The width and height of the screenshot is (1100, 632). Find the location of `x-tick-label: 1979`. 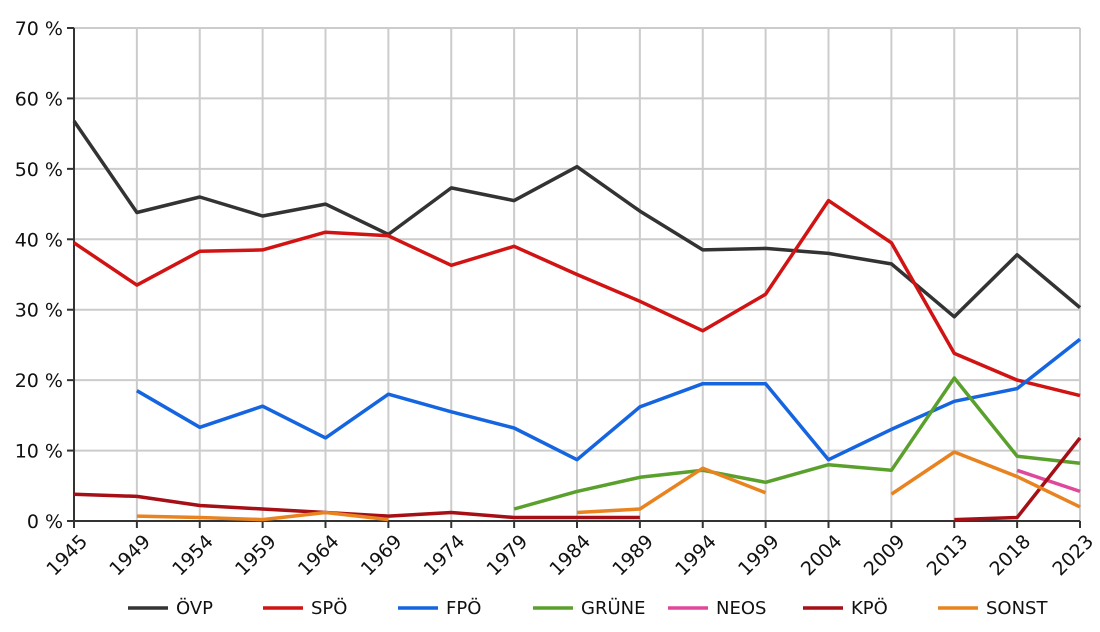

x-tick-label: 1979 is located at coordinates (508, 556).